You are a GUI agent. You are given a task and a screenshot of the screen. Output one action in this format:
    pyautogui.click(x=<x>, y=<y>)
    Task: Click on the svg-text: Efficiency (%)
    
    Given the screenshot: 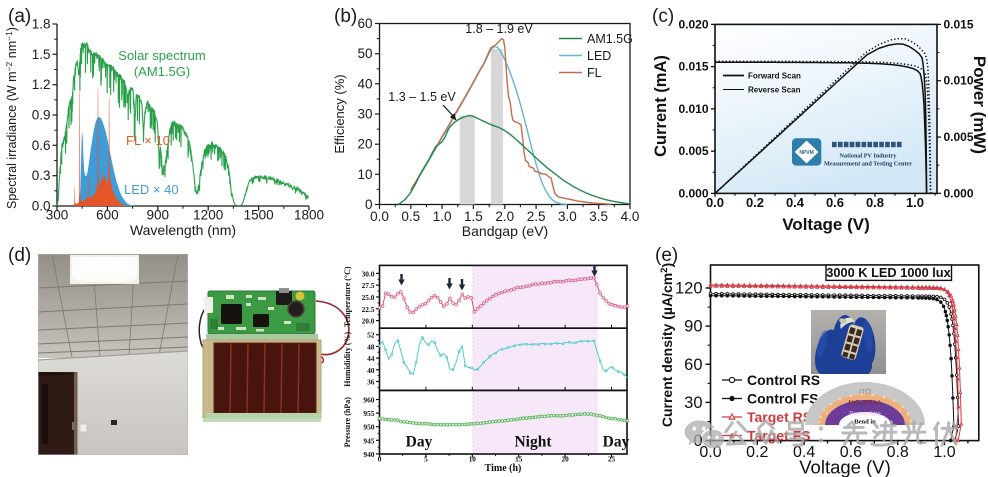 What is the action you would take?
    pyautogui.click(x=339, y=113)
    